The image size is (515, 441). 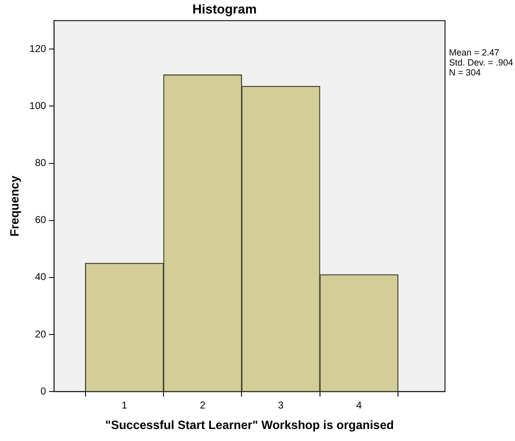 What do you see at coordinates (125, 406) in the screenshot?
I see `x-tick-label: 1` at bounding box center [125, 406].